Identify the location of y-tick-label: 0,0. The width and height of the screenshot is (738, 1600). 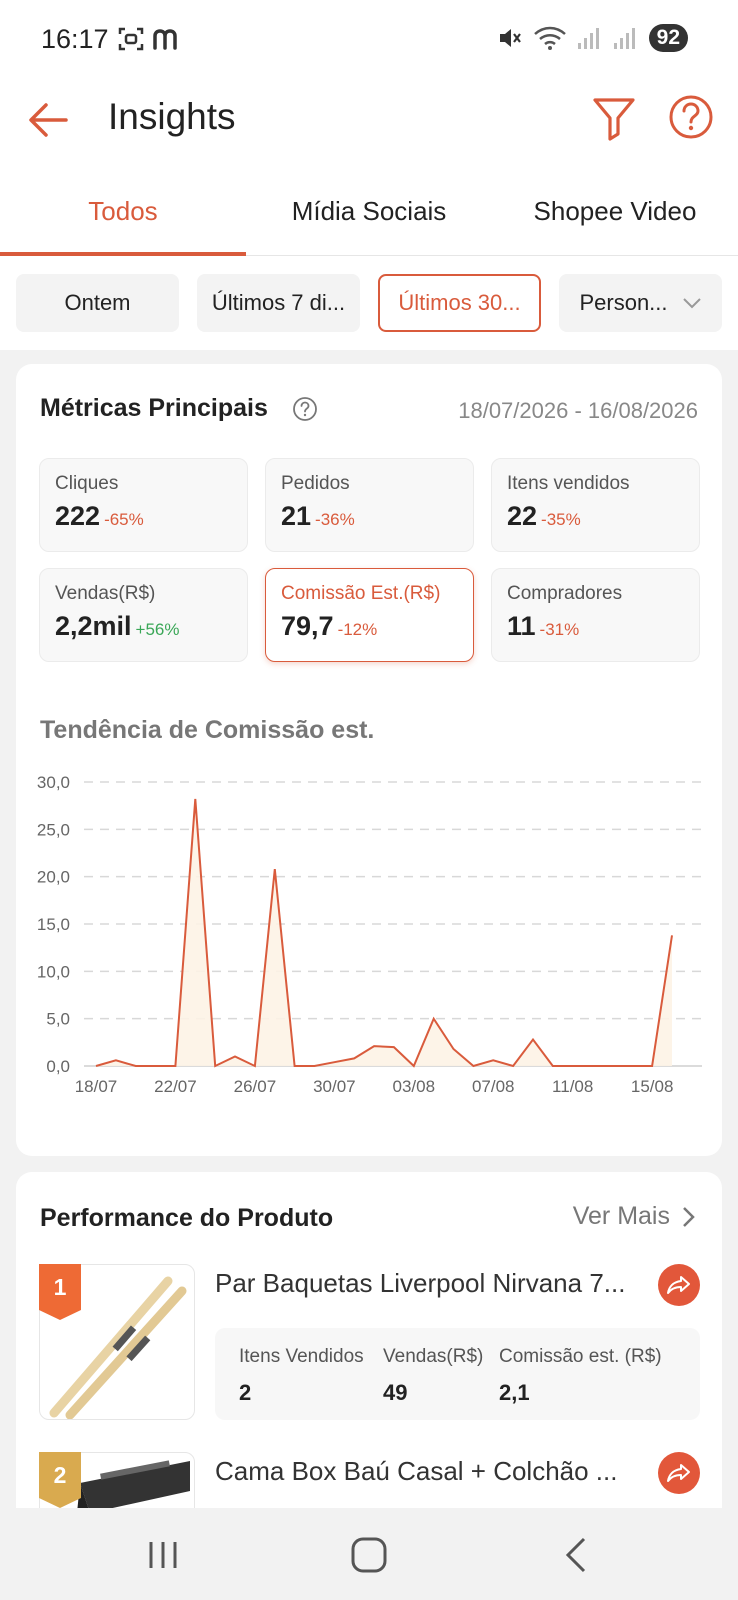
(58, 1066).